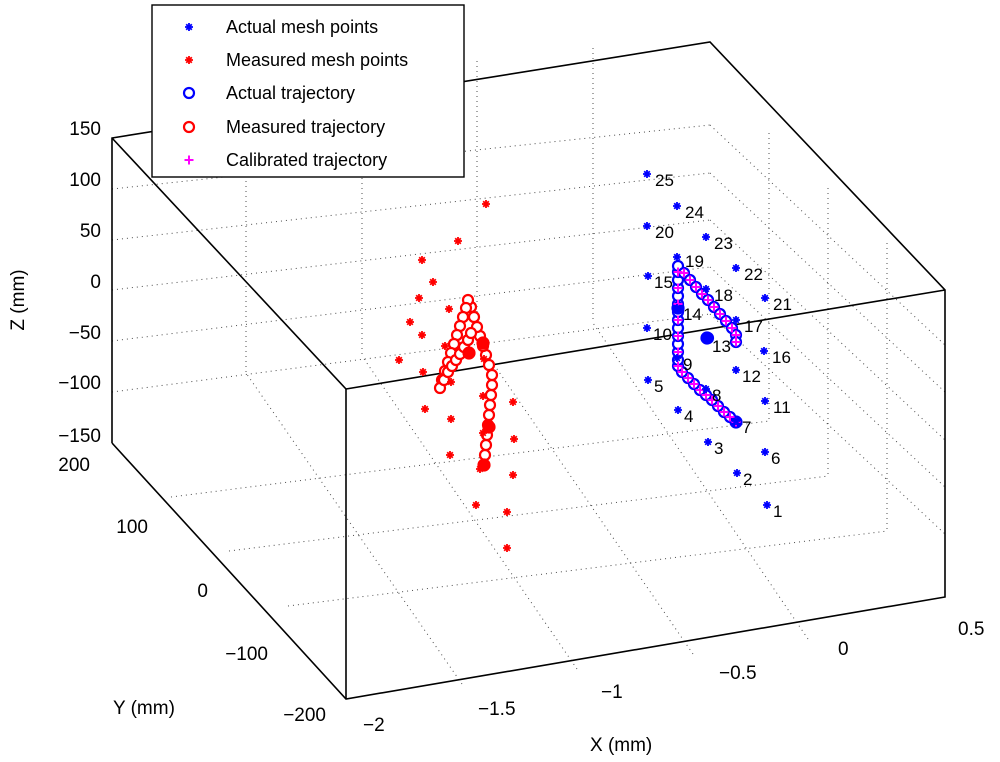  I want to click on z-axis-label: Z (mm), so click(18, 299).